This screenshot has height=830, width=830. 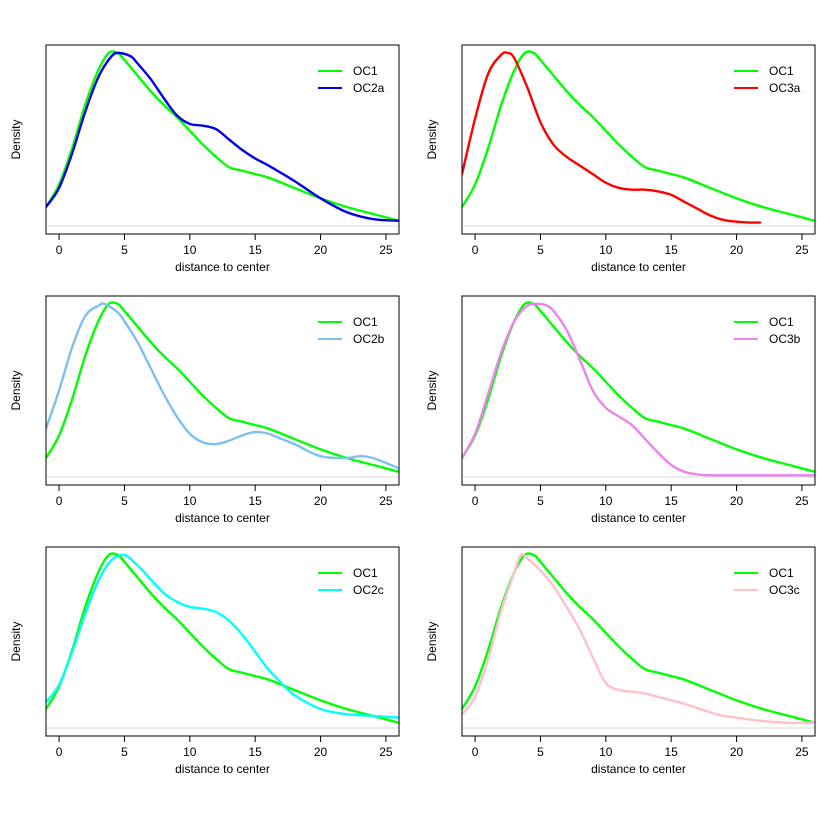 I want to click on legend: OC1 OC3a, so click(x=767, y=79).